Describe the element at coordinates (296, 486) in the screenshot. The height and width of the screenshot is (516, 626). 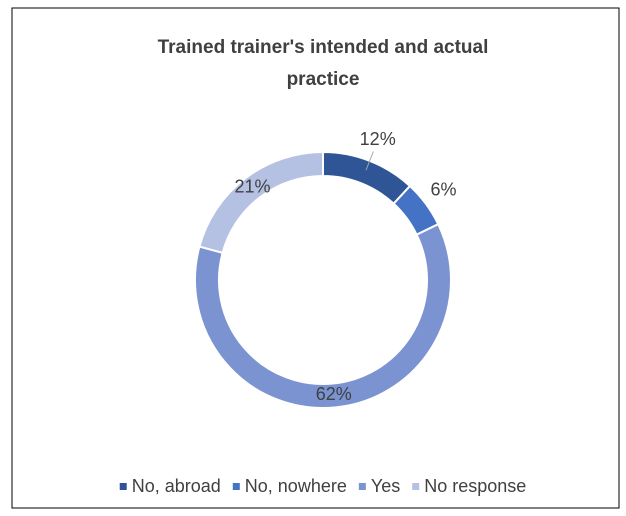
I see `legend-label: No, nowhere` at that location.